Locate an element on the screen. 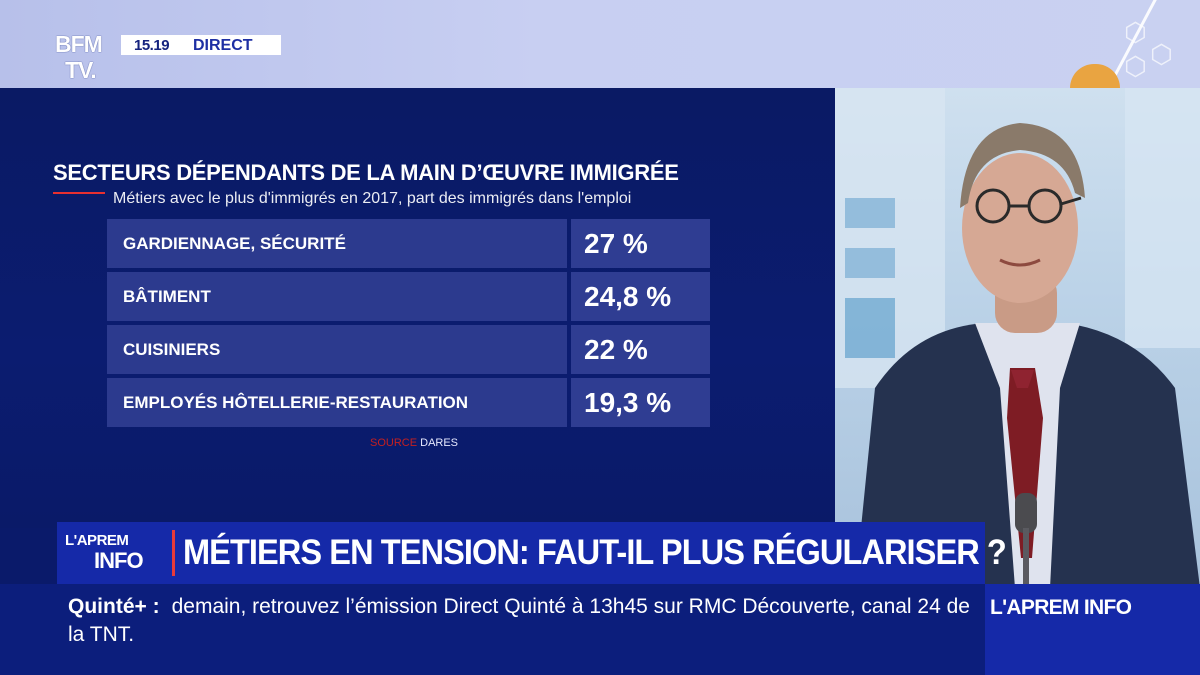 The image size is (1200, 675). program-logo-bottom: INFO is located at coordinates (119, 560).